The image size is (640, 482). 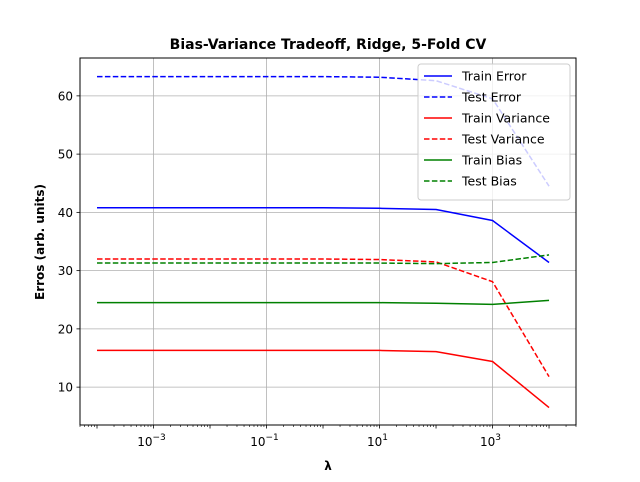 I want to click on legend-label: Test Error, so click(x=491, y=97).